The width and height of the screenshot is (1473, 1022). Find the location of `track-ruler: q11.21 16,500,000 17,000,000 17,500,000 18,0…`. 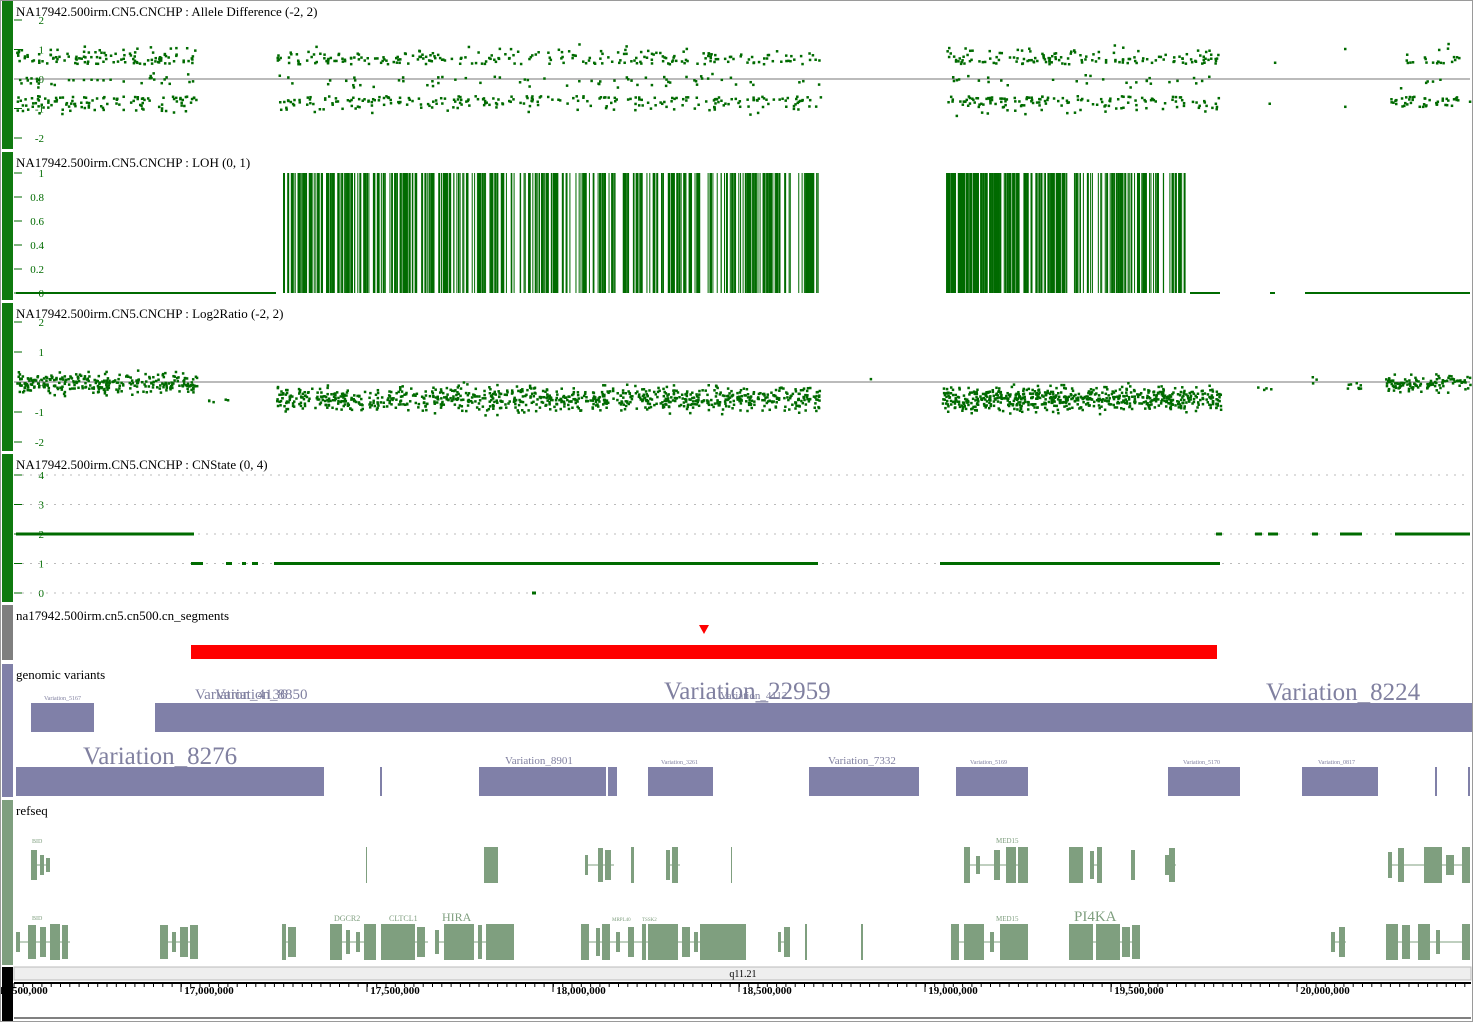

track-ruler: q11.21 16,500,000 17,000,000 17,500,000 18,0… is located at coordinates (736, 994).